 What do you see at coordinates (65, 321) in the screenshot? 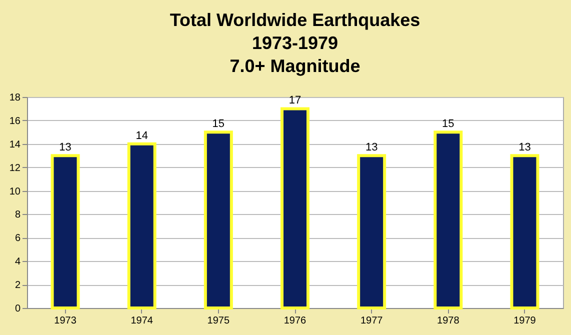
I see `x-tick-label: 1973` at bounding box center [65, 321].